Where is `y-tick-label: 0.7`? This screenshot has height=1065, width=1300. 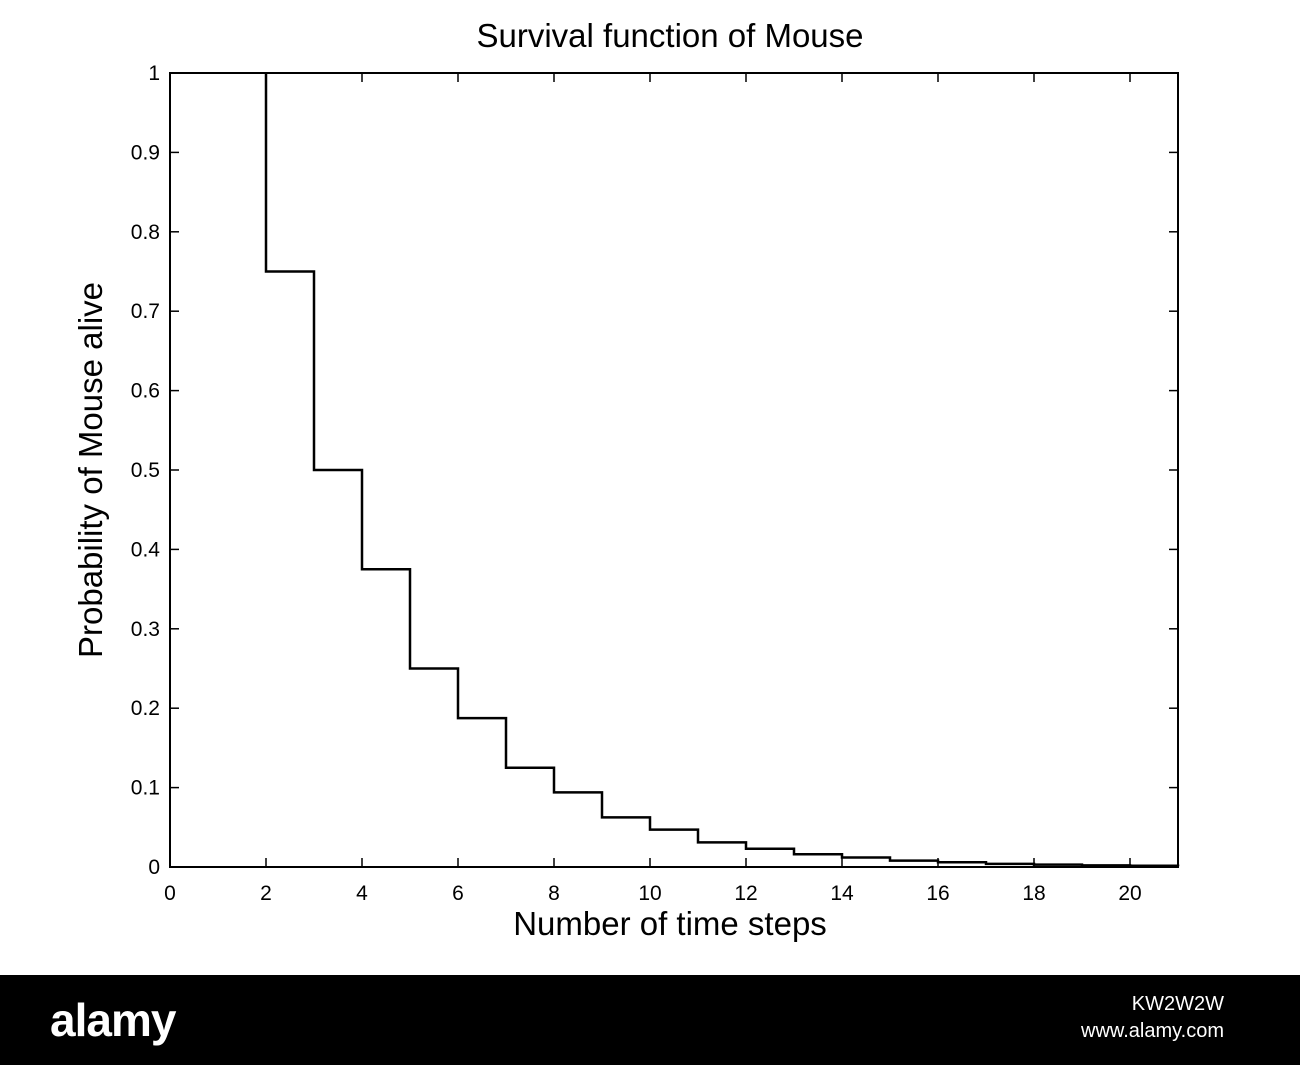
y-tick-label: 0.7 is located at coordinates (145, 311).